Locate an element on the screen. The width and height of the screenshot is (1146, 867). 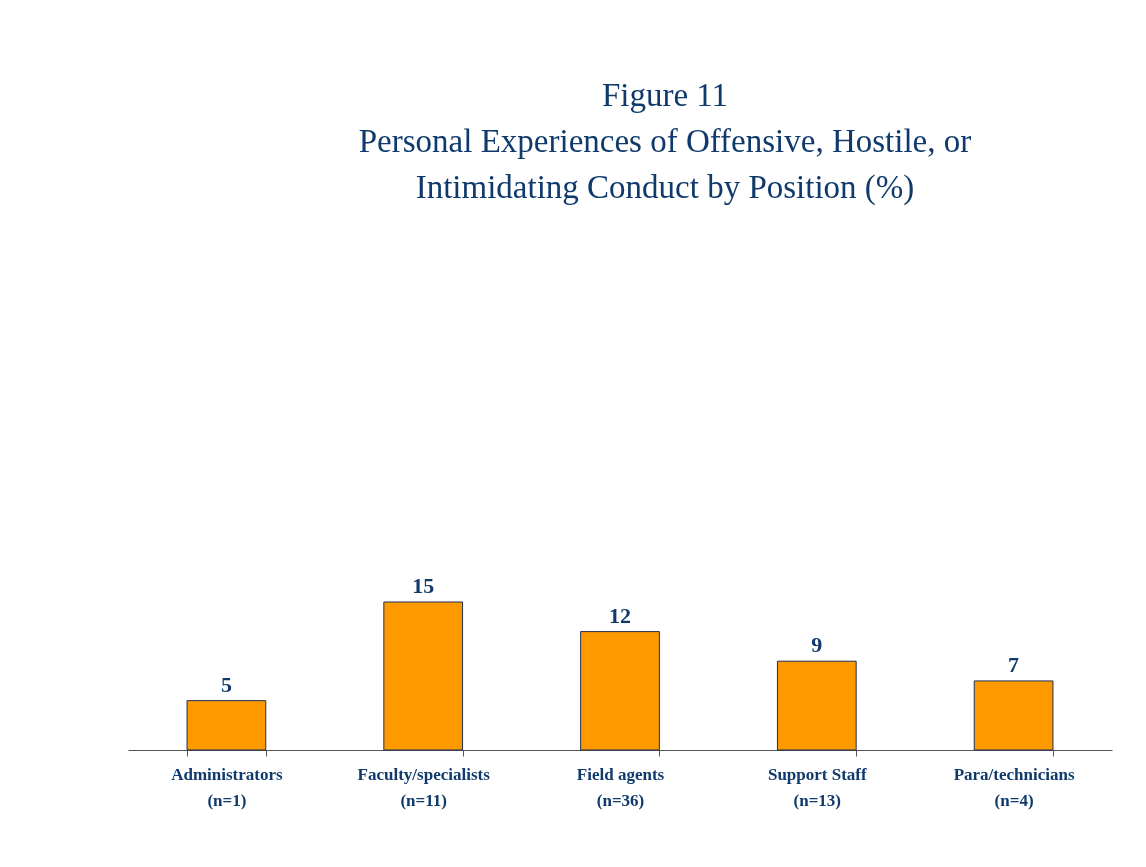
x-tick-label: Faculty/specialists (n=11) is located at coordinates (424, 787).